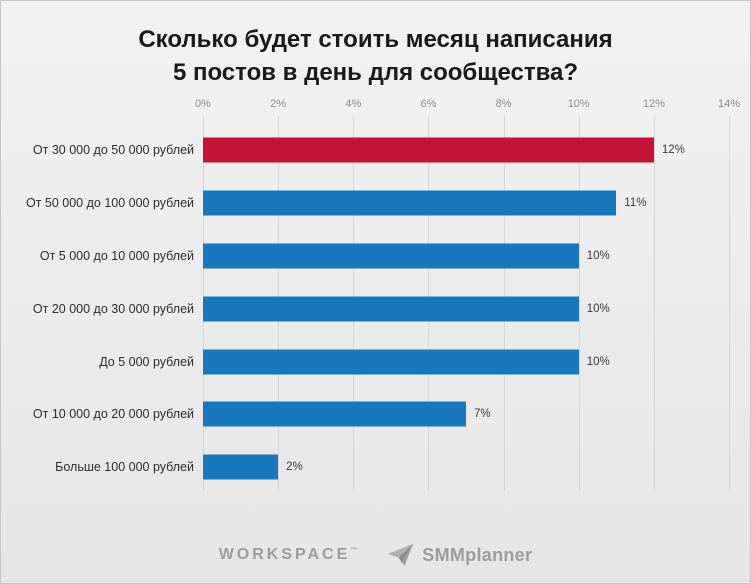 The image size is (751, 584). I want to click on bar-row: От 5 000 до 10 000 рублей 10%, so click(375, 256).